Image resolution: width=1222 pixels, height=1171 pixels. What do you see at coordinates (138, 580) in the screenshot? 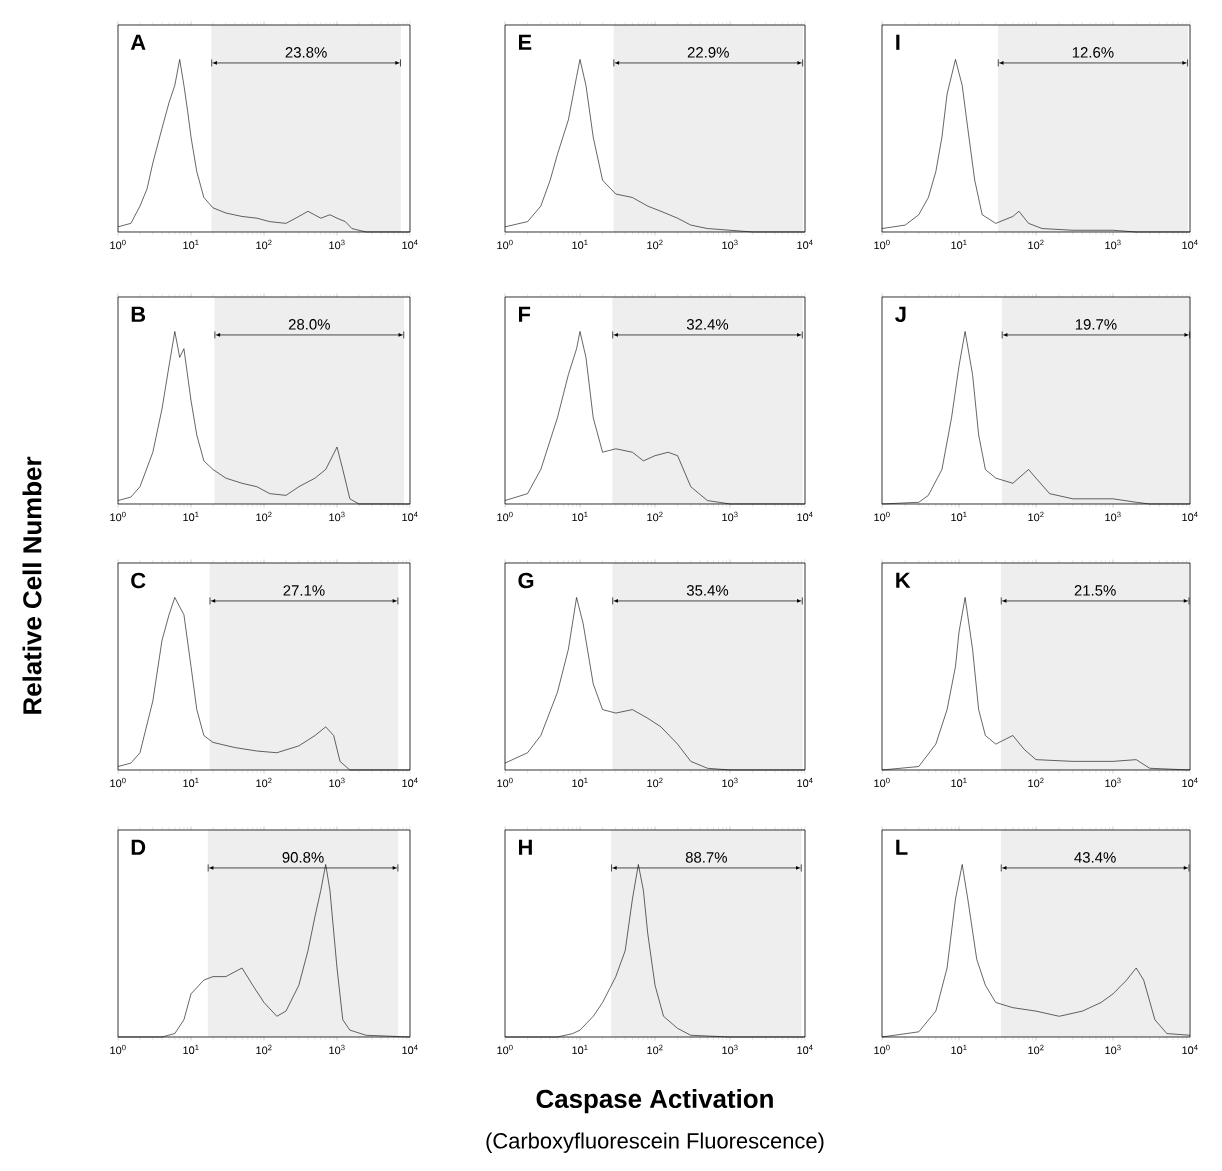
I see `chart-title: C` at bounding box center [138, 580].